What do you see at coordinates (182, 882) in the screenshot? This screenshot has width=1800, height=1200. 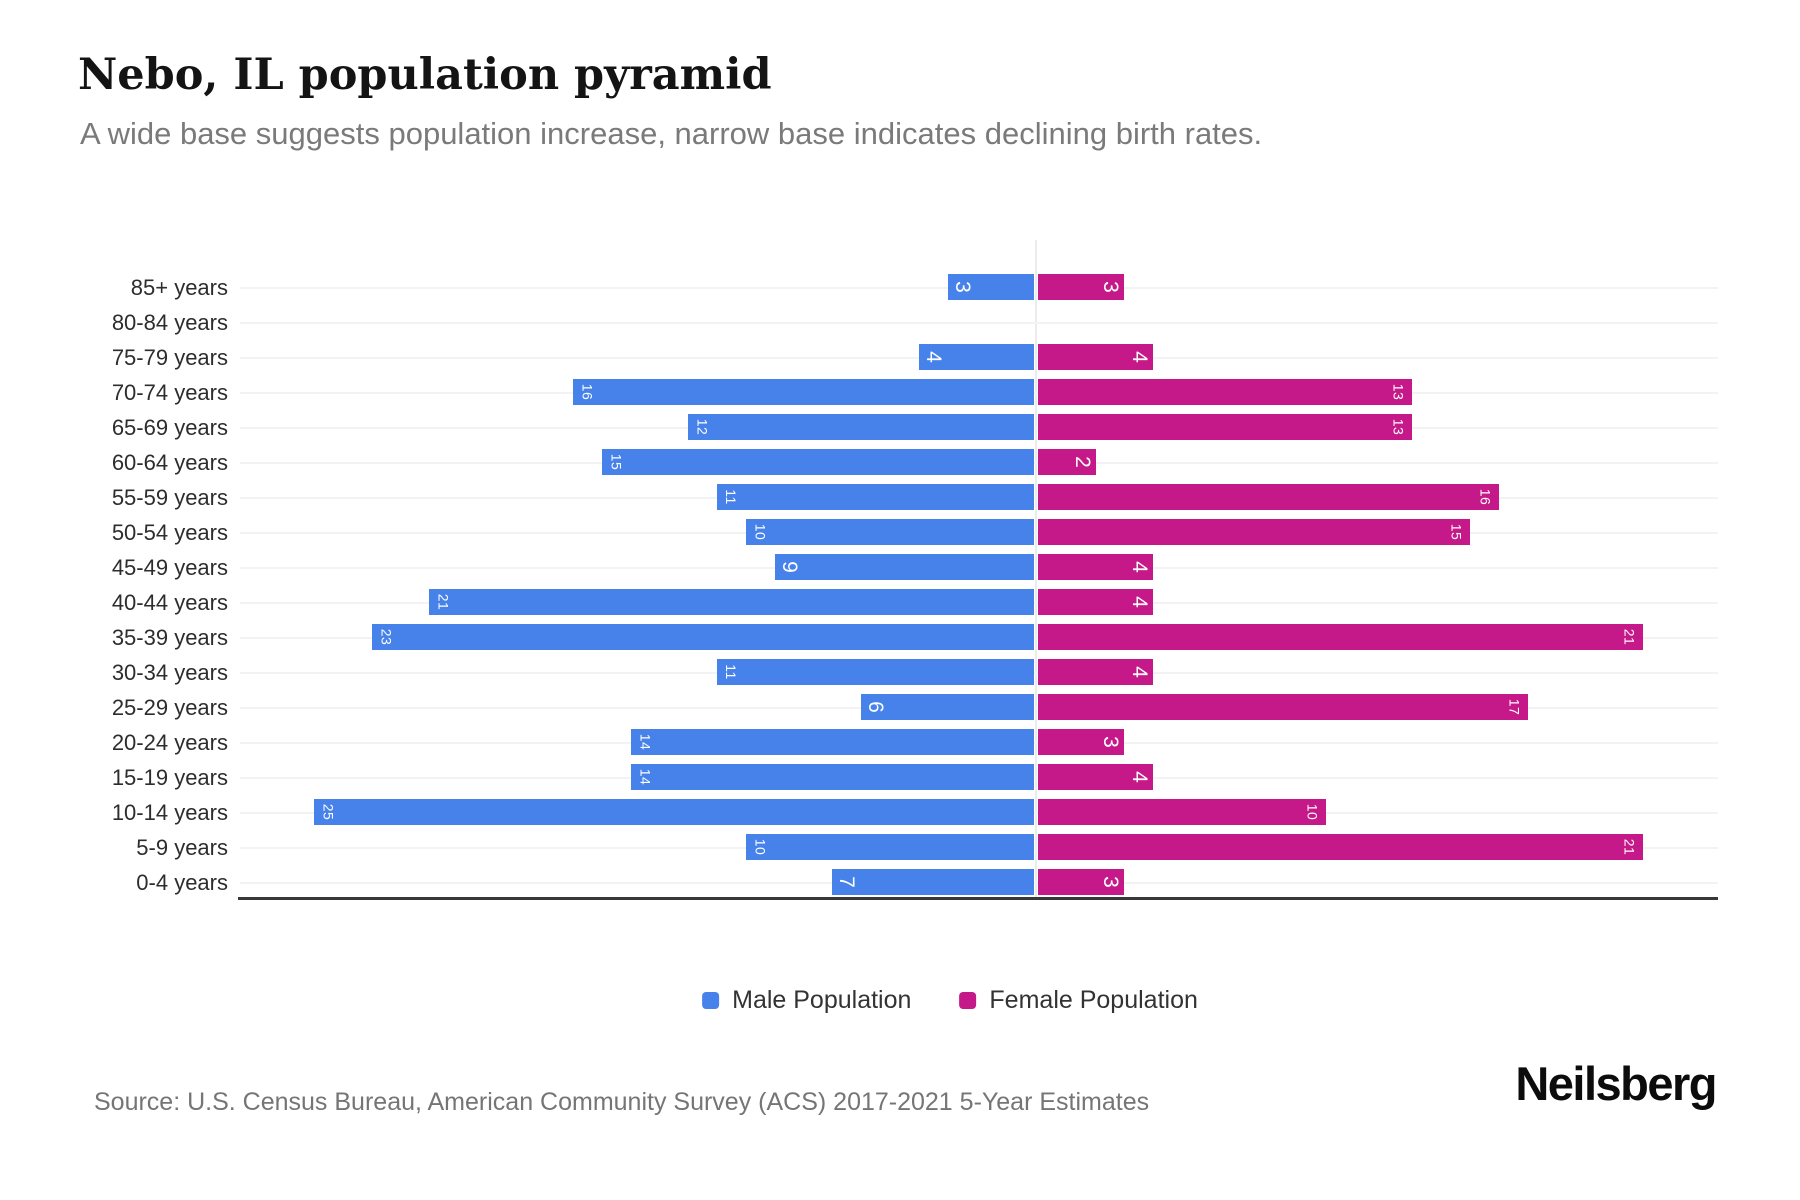 I see `age-group-label: 0-4 years` at bounding box center [182, 882].